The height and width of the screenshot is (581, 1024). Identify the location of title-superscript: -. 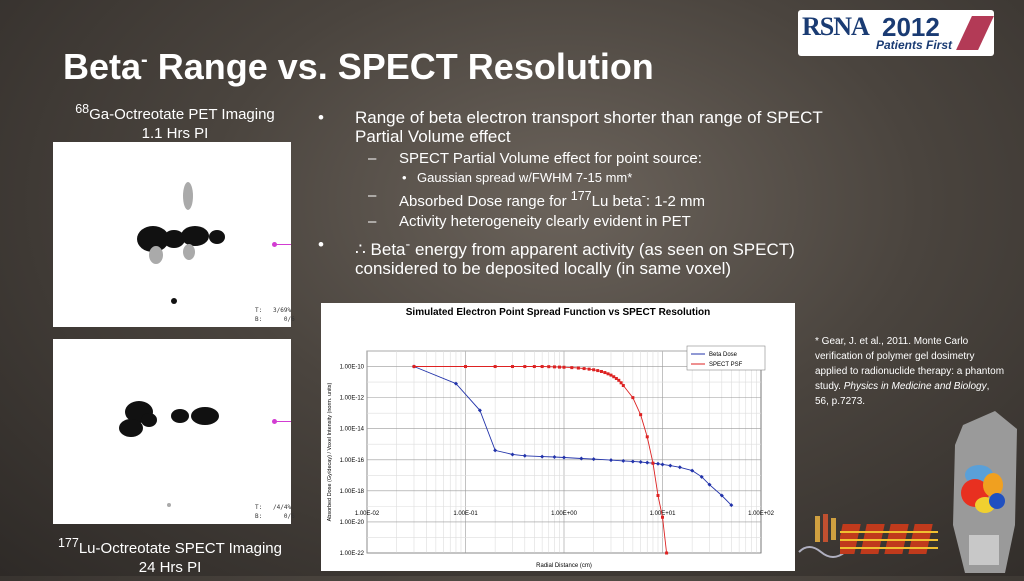
(144, 60).